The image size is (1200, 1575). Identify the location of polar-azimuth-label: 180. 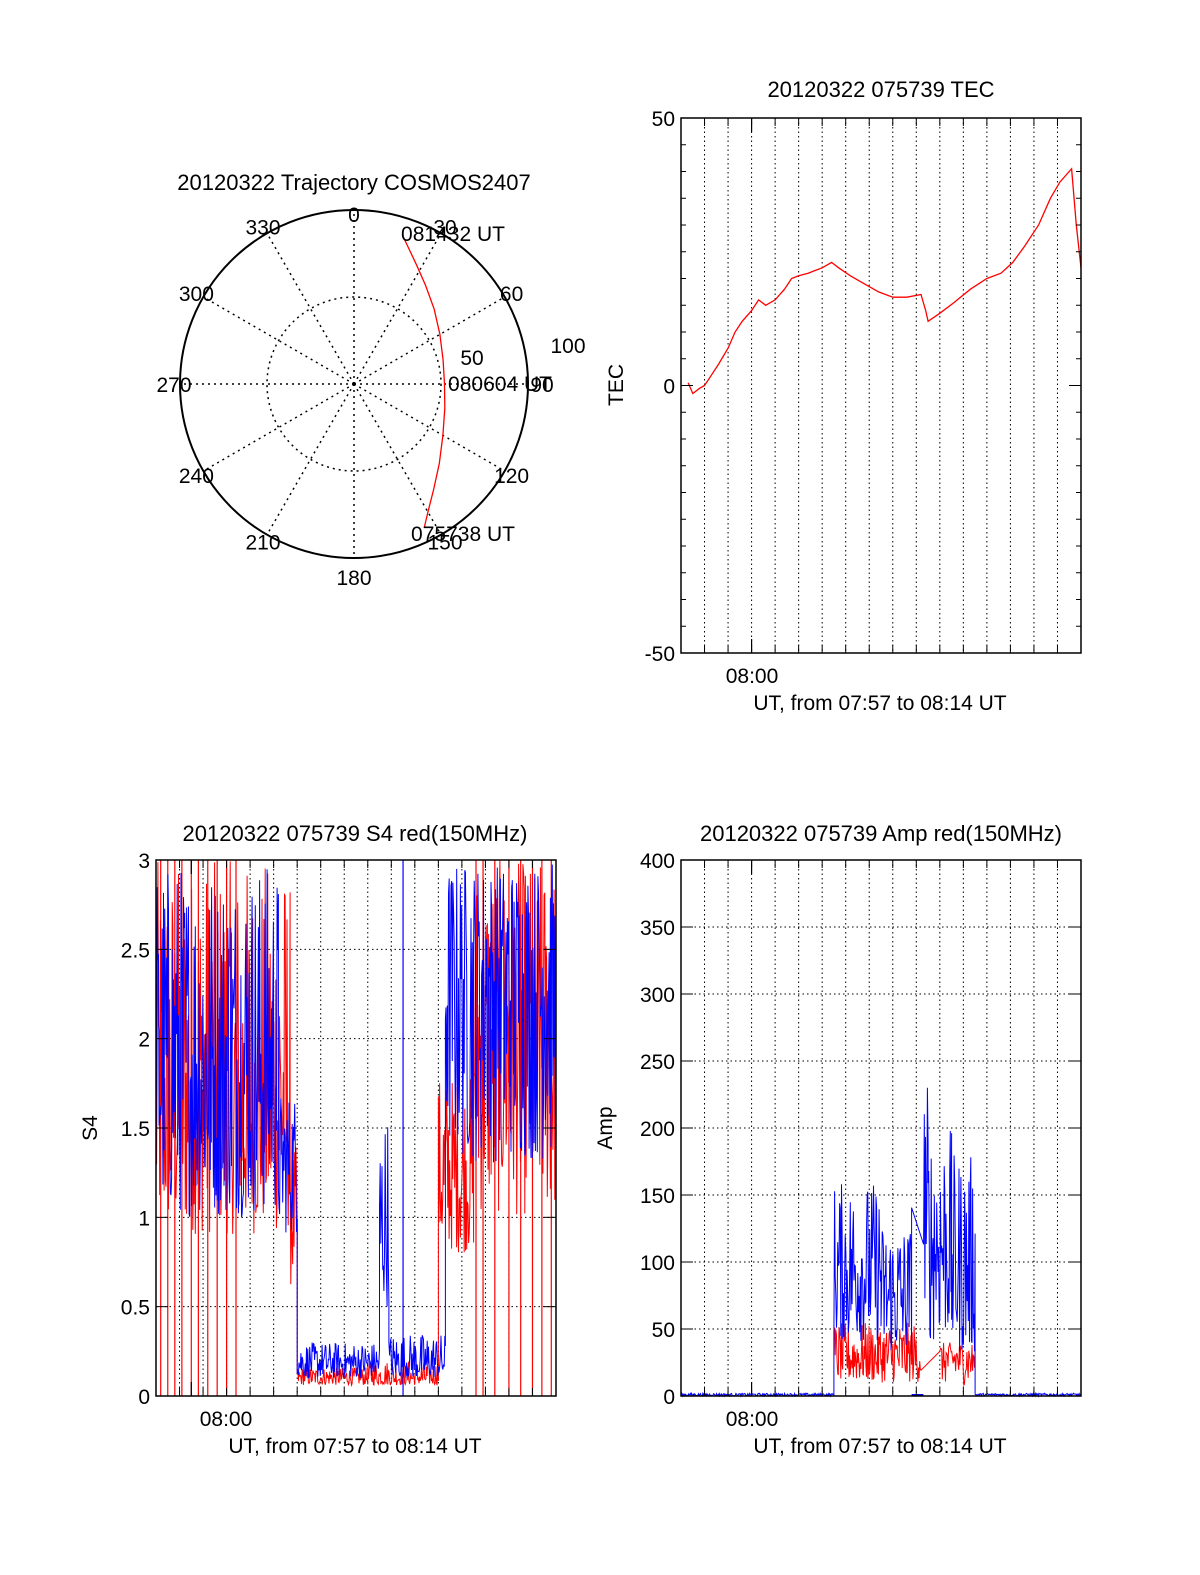
(353, 578).